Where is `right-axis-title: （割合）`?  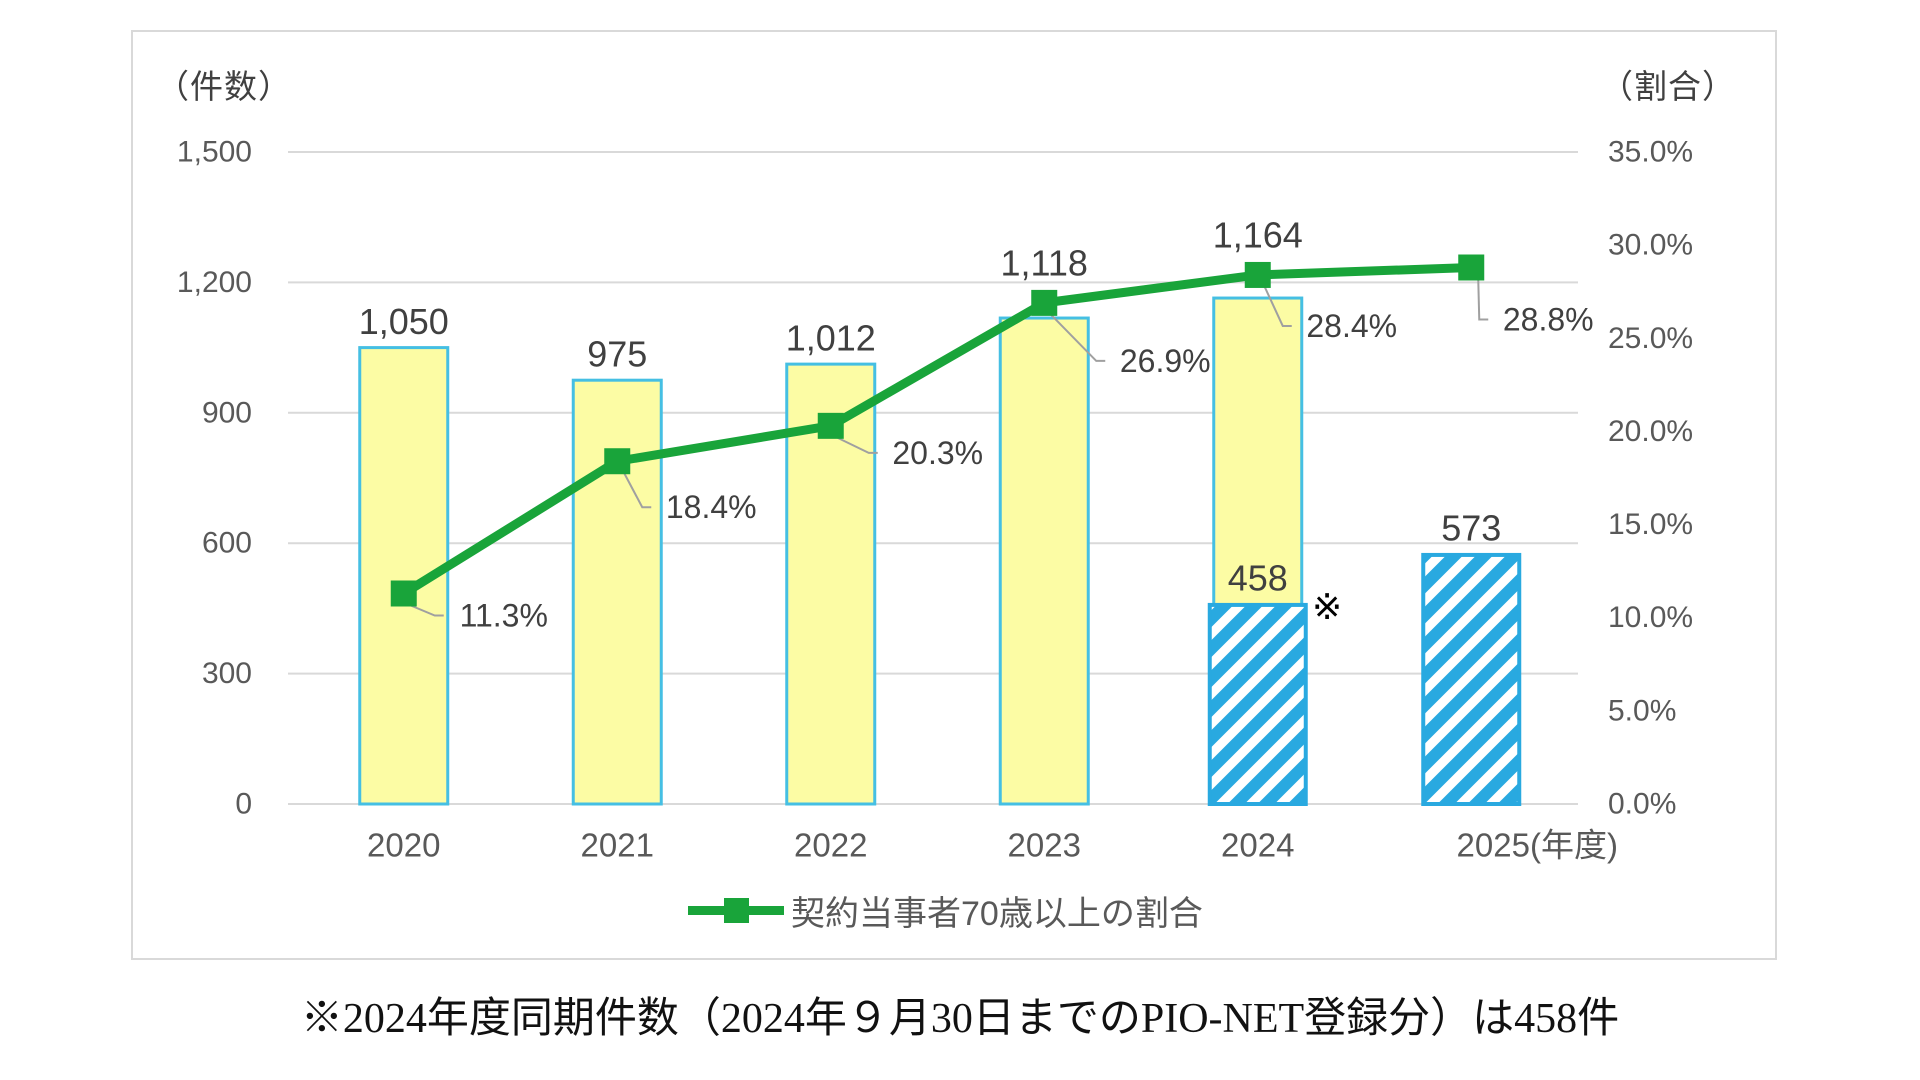 right-axis-title: （割合） is located at coordinates (1668, 86).